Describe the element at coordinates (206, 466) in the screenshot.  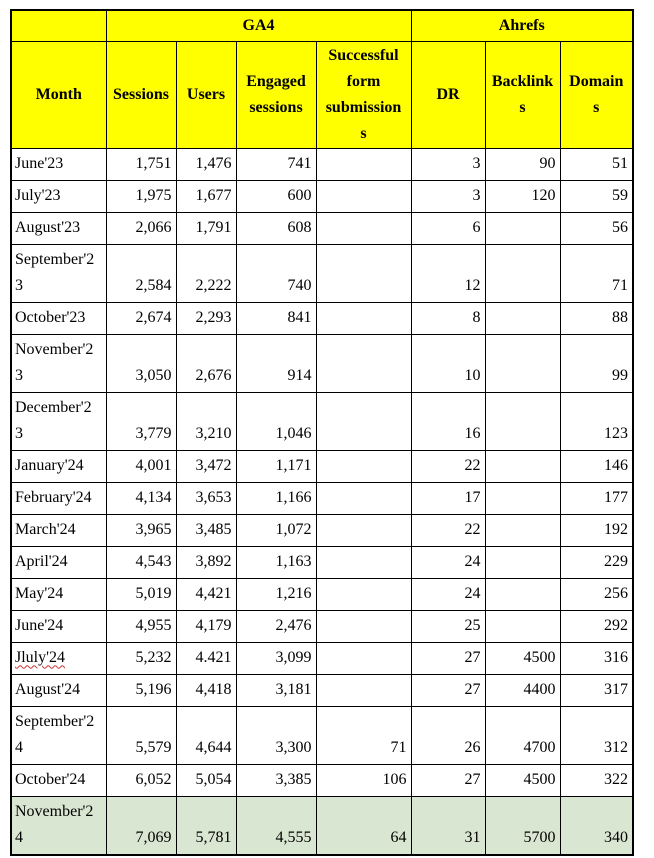
I see `cell-users: 3,472` at that location.